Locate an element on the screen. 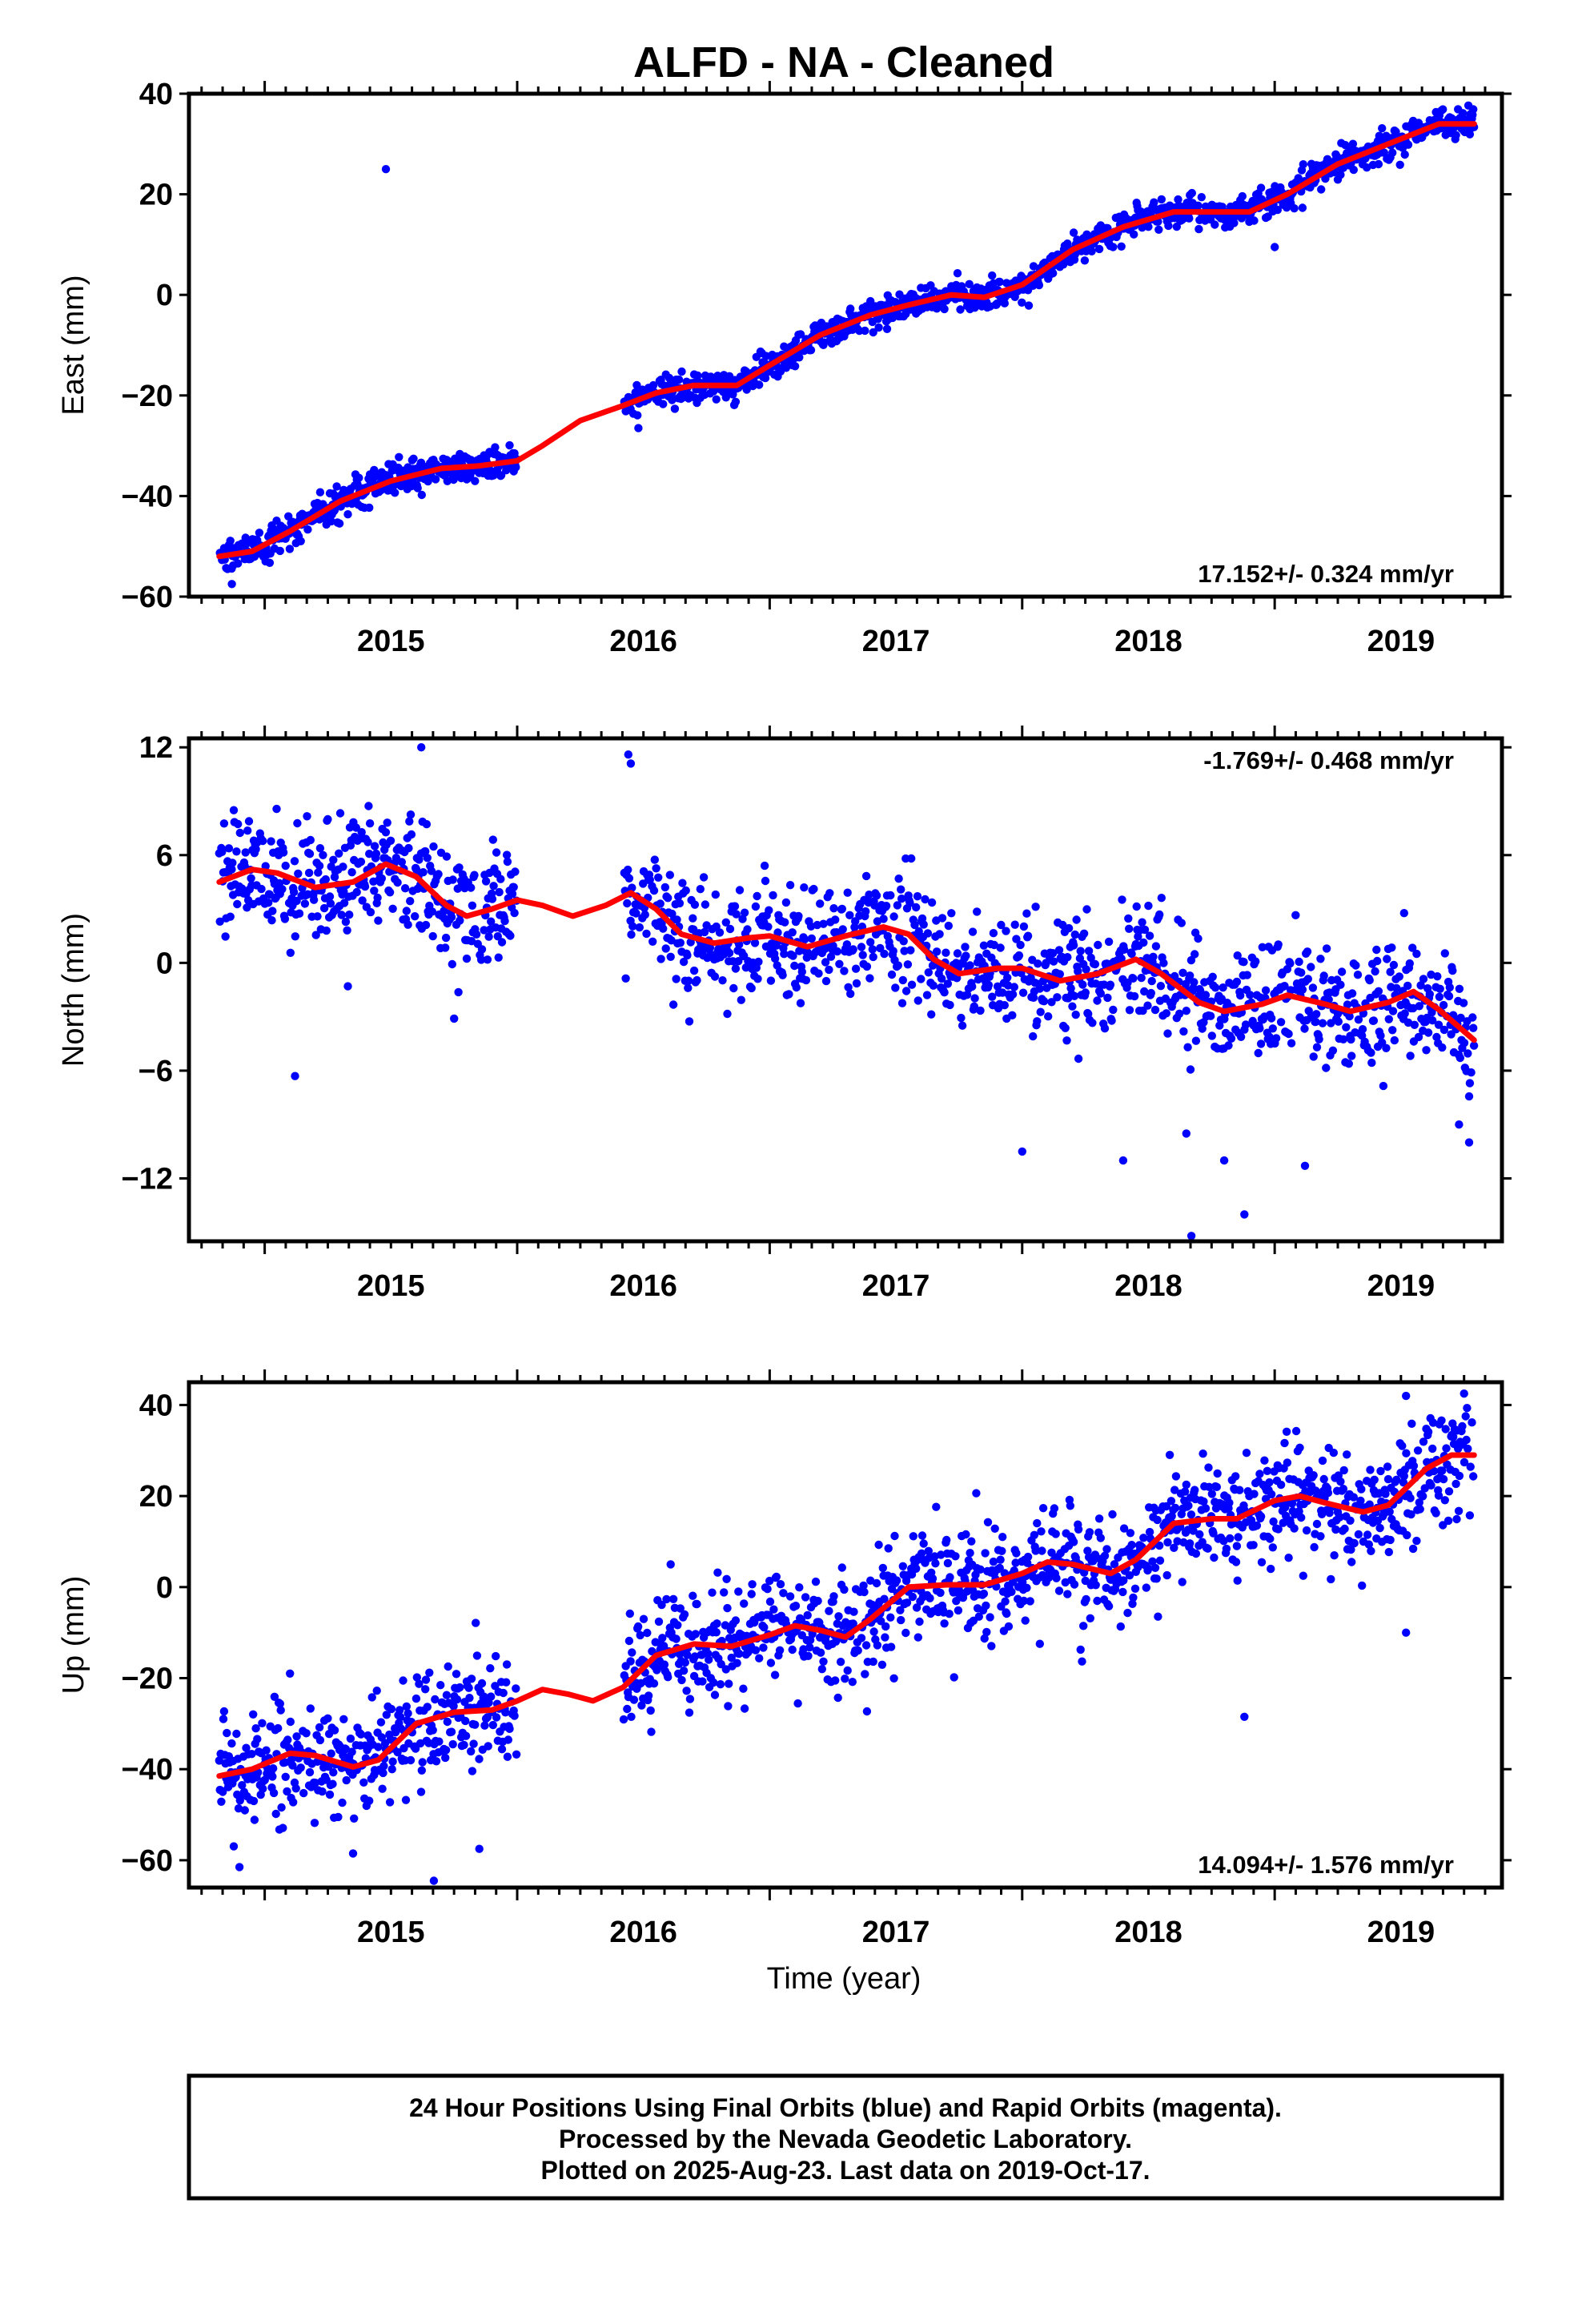 This screenshot has height=2324, width=1582. up-x-tick-label: 2016 is located at coordinates (643, 1932).